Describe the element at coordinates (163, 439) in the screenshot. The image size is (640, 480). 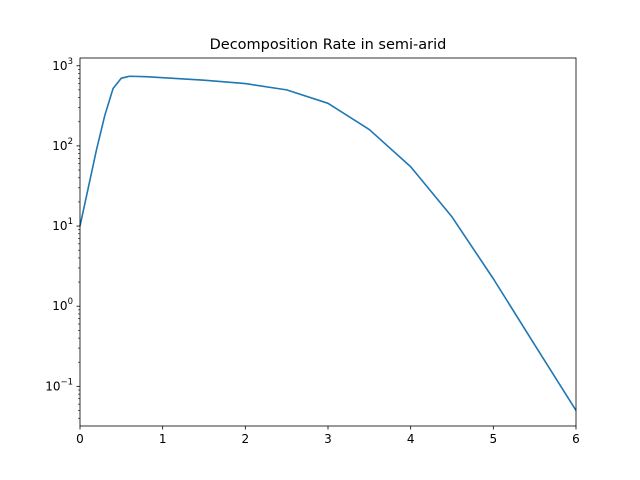
I see `x-tick-label: 1` at that location.